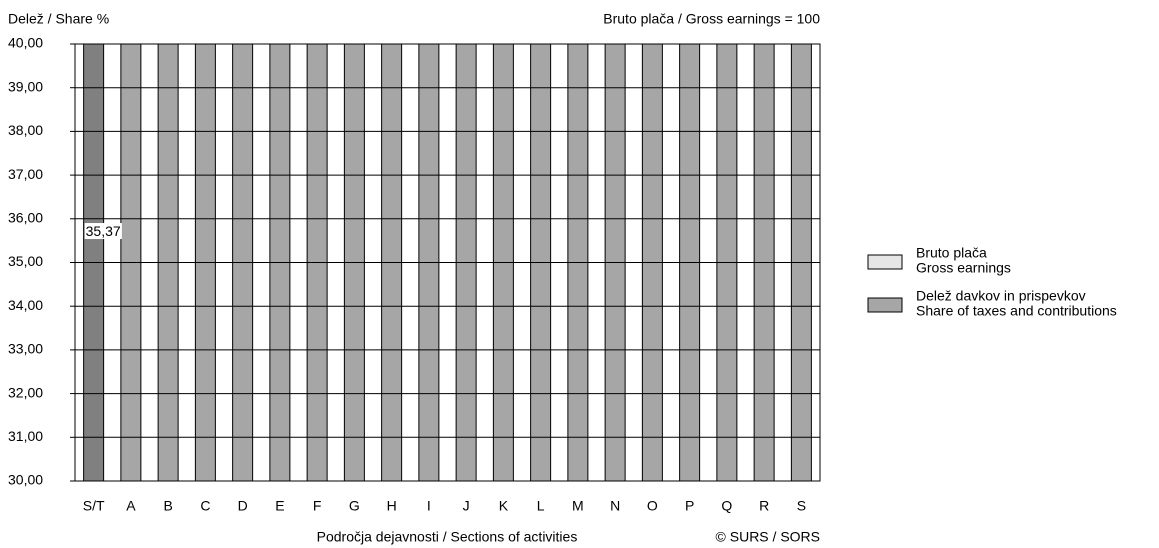 The height and width of the screenshot is (548, 1159). What do you see at coordinates (131, 506) in the screenshot?
I see `x-tick-label: A` at bounding box center [131, 506].